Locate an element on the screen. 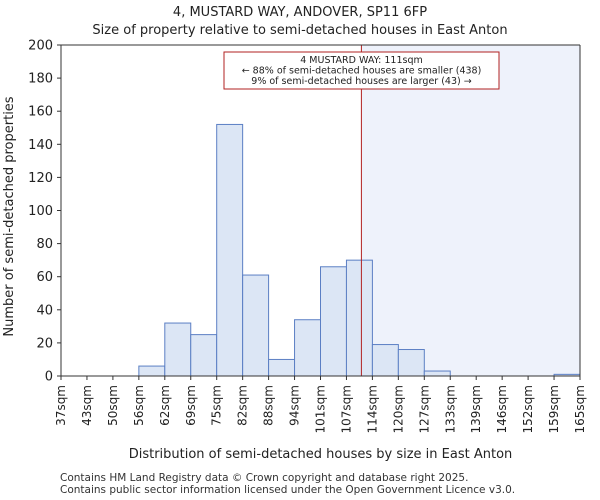 Image resolution: width=600 pixels, height=500 pixels. y-tick-label: 200 is located at coordinates (40, 46).